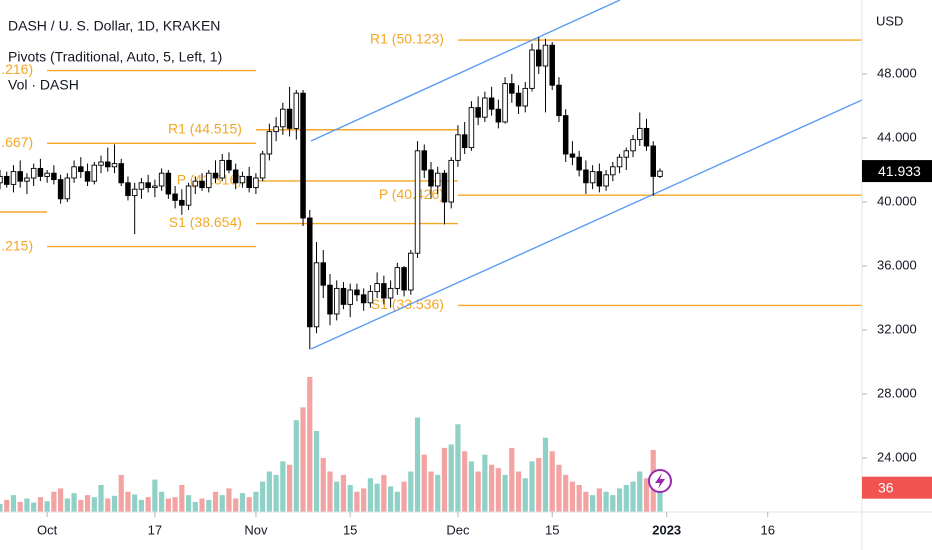 The height and width of the screenshot is (550, 932). What do you see at coordinates (43, 85) in the screenshot?
I see `indicator-label: Vol · DASH` at bounding box center [43, 85].